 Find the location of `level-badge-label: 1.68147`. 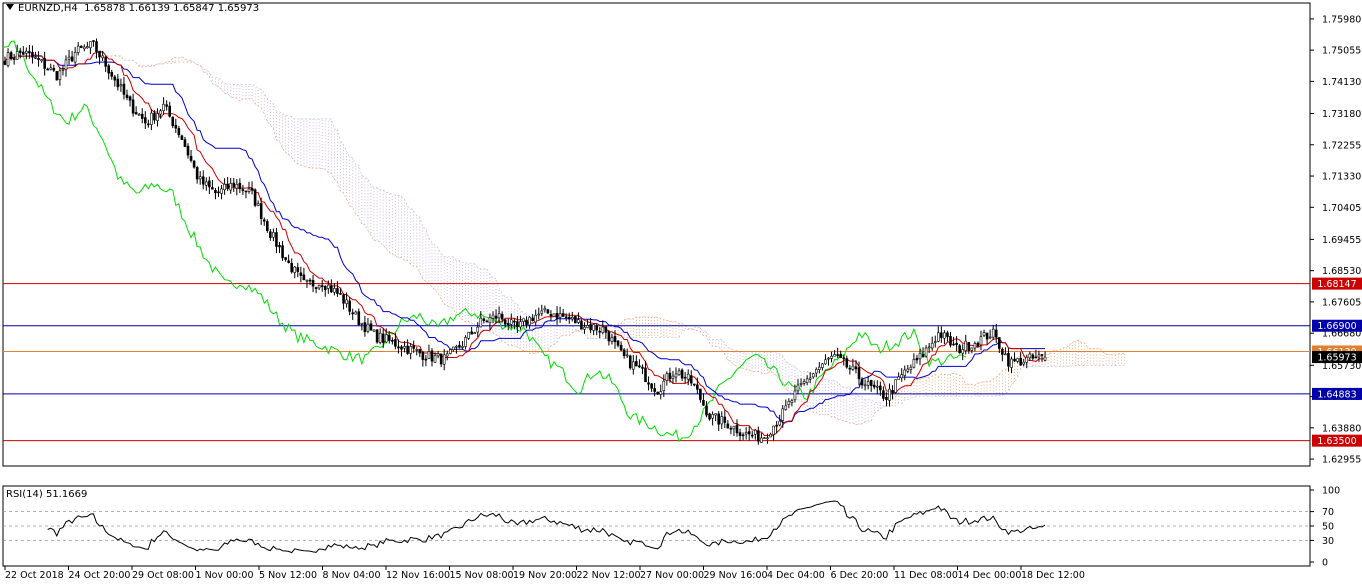

level-badge-label: 1.68147 is located at coordinates (1336, 284).